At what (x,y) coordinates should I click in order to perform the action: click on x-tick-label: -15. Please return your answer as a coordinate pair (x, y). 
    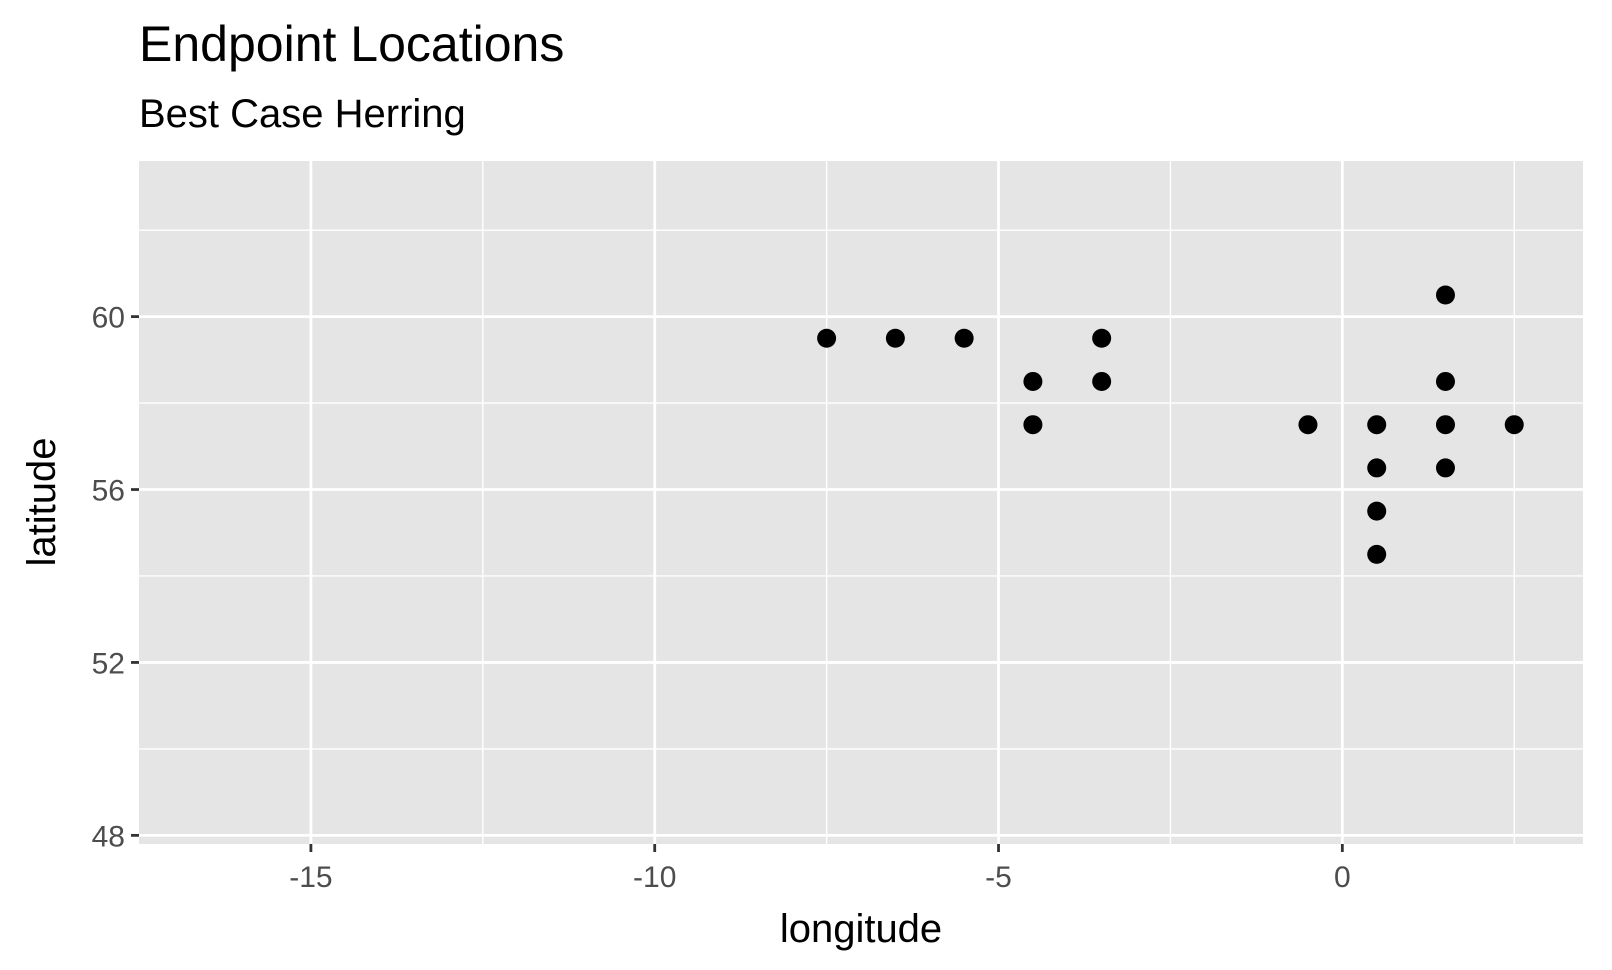
    Looking at the image, I should click on (310, 877).